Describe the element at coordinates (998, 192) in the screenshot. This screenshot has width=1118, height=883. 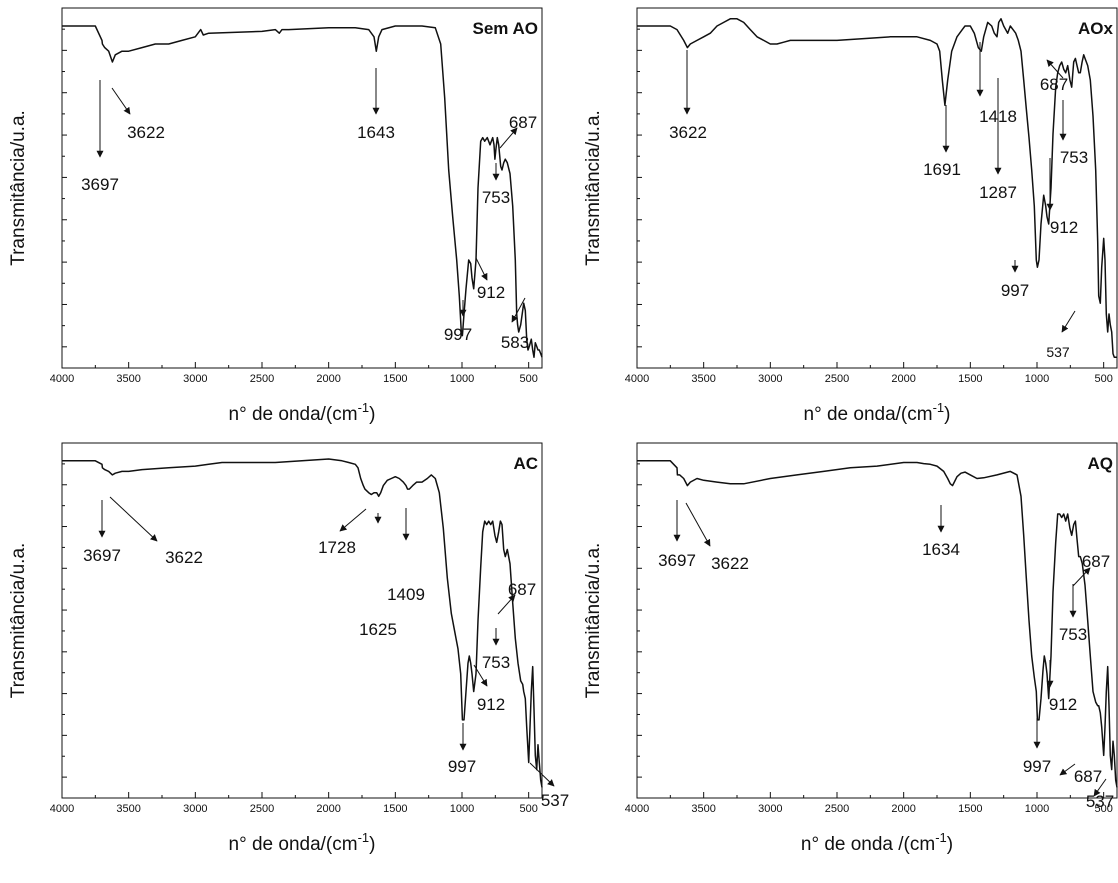
I see `peak-label: 1287` at that location.